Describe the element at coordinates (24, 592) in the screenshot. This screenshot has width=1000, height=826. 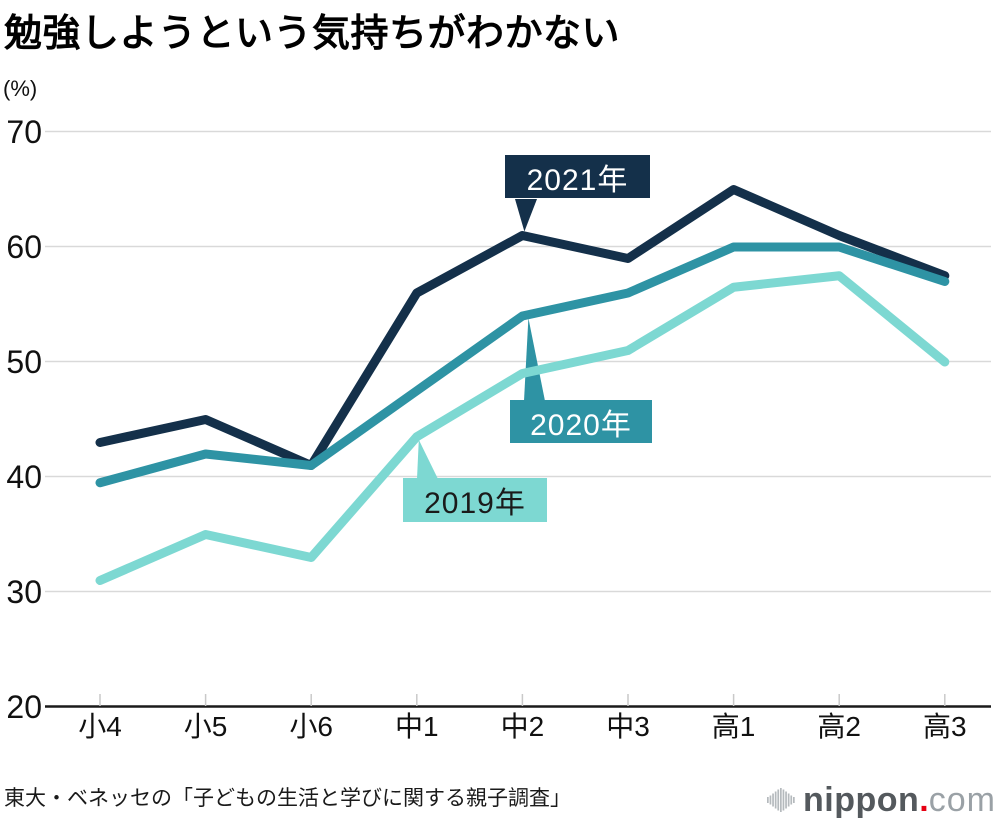
I see `y-axis-label: 30` at that location.